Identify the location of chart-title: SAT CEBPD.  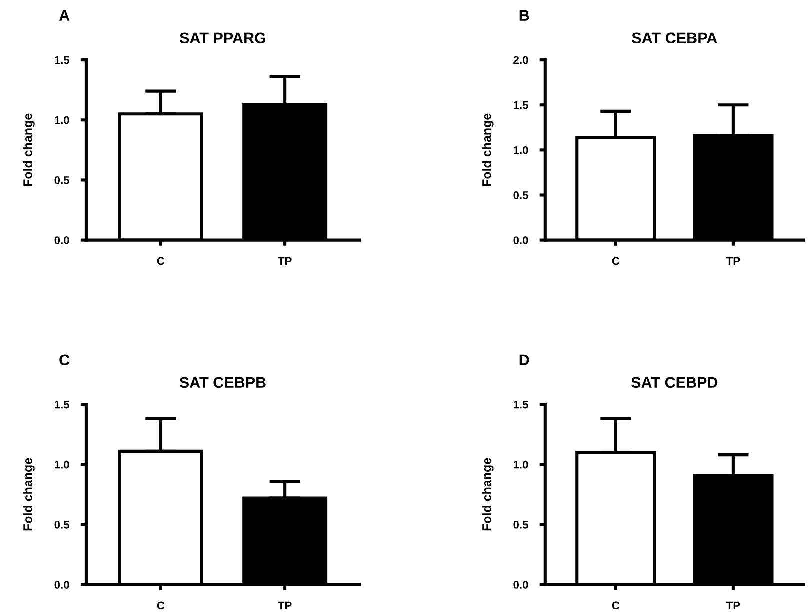
(675, 382).